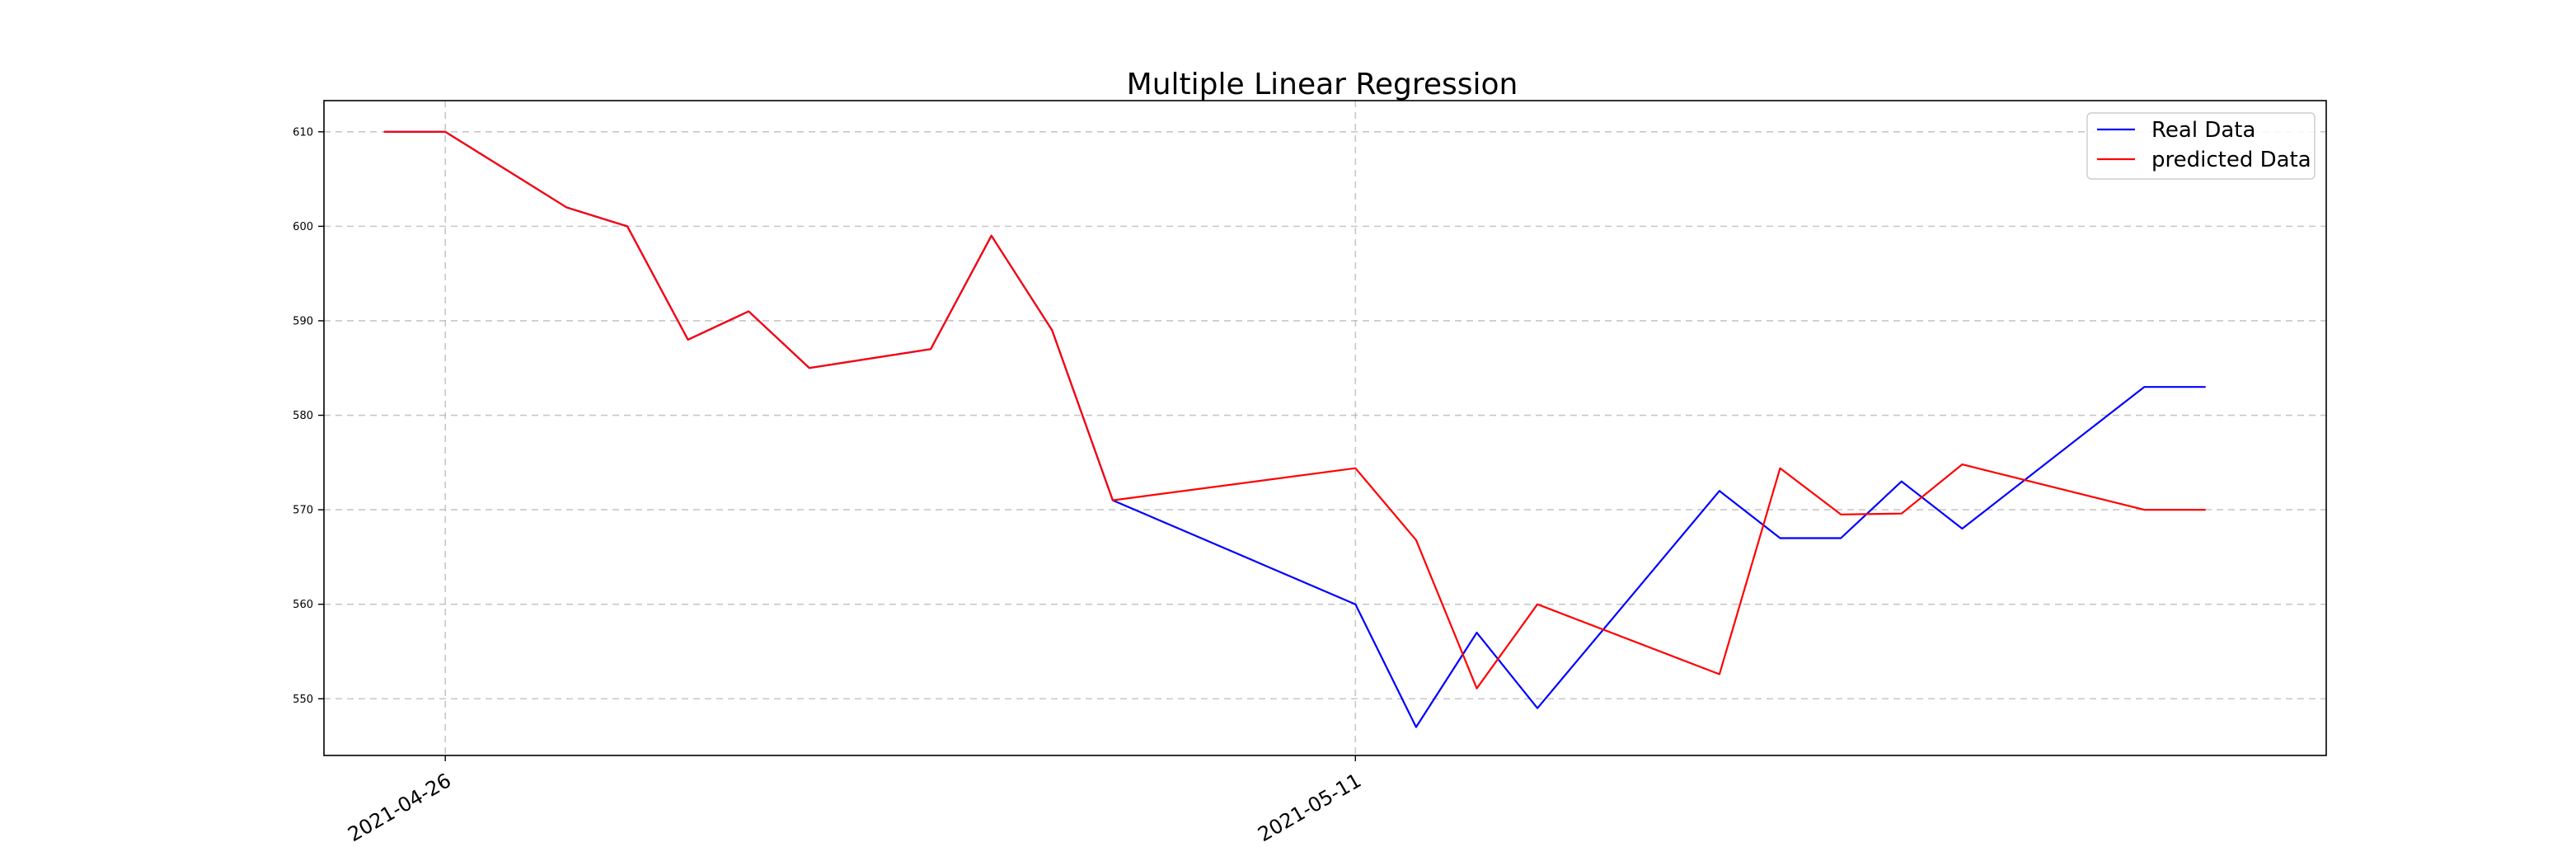 Image resolution: width=2576 pixels, height=847 pixels. What do you see at coordinates (303, 416) in the screenshot?
I see `y-tick-label: 580` at bounding box center [303, 416].